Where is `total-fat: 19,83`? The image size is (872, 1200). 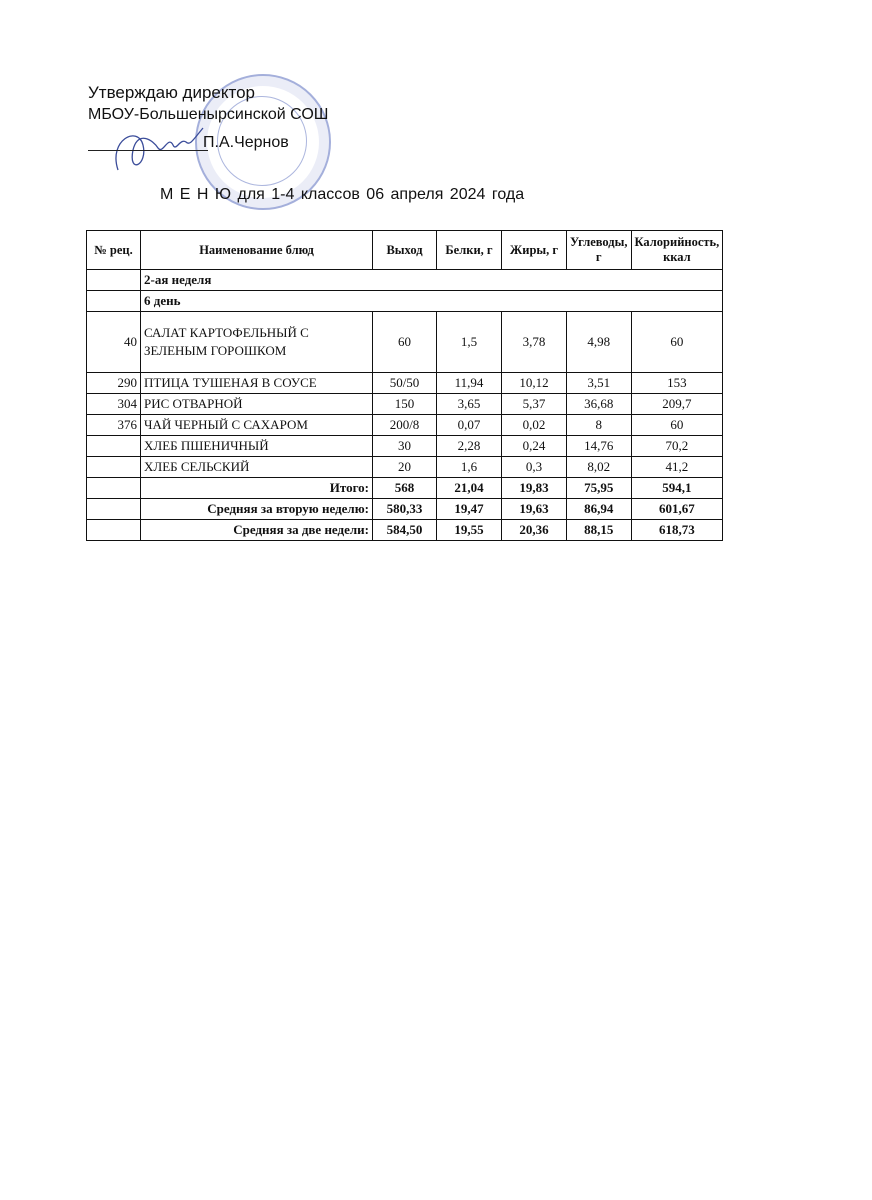 total-fat: 19,83 is located at coordinates (534, 488).